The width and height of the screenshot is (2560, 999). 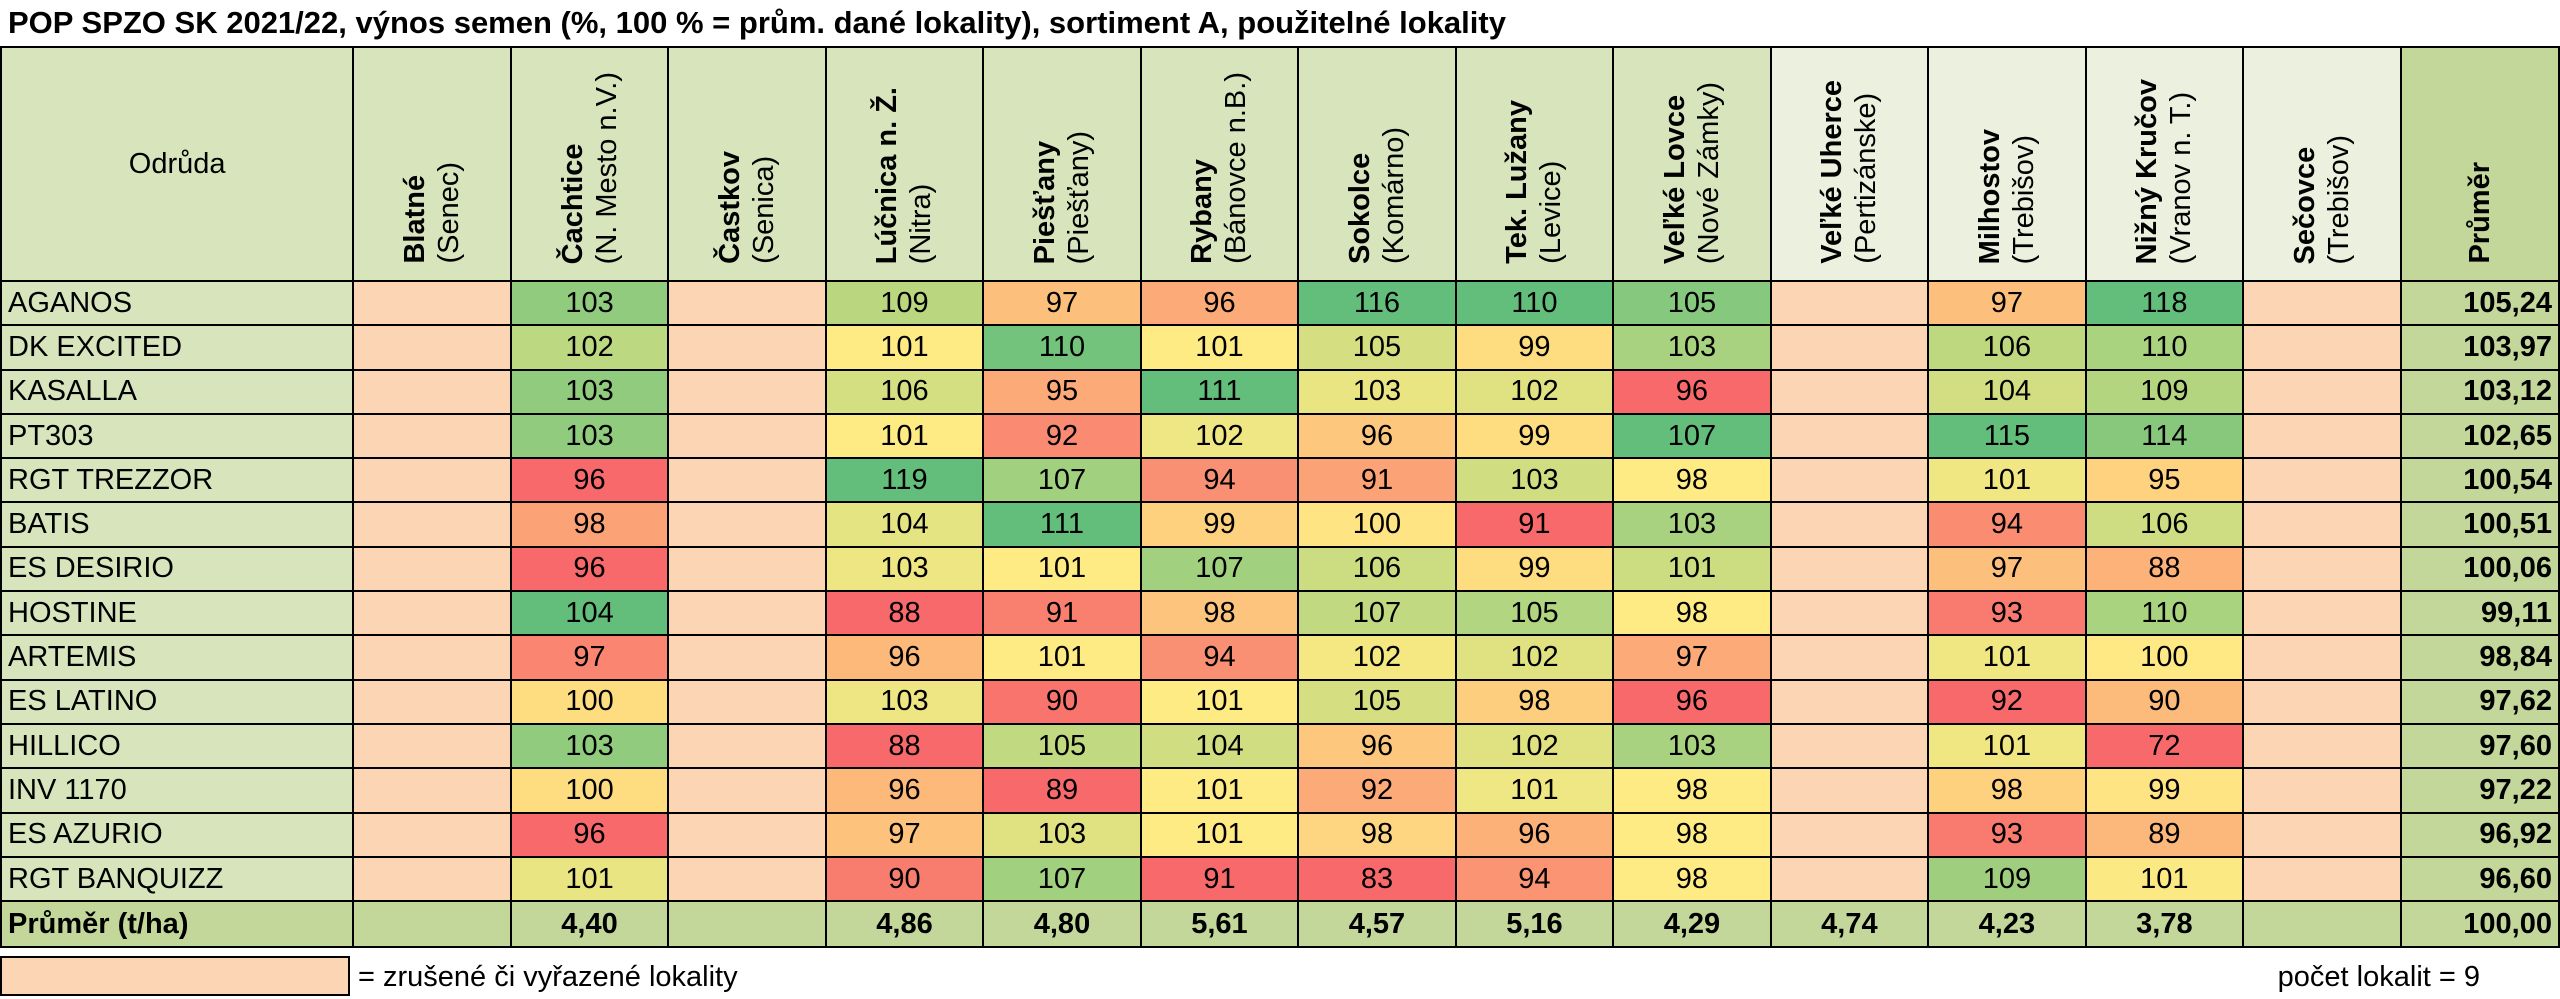 What do you see at coordinates (2479, 524) in the screenshot?
I see `row-average: 100,51` at bounding box center [2479, 524].